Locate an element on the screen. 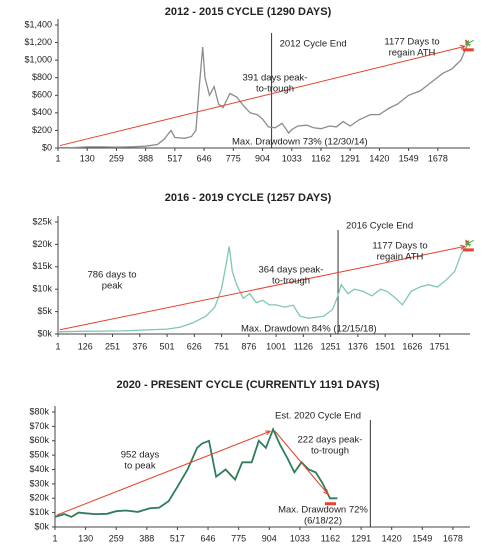  x-tick-label: 1626 is located at coordinates (412, 346).